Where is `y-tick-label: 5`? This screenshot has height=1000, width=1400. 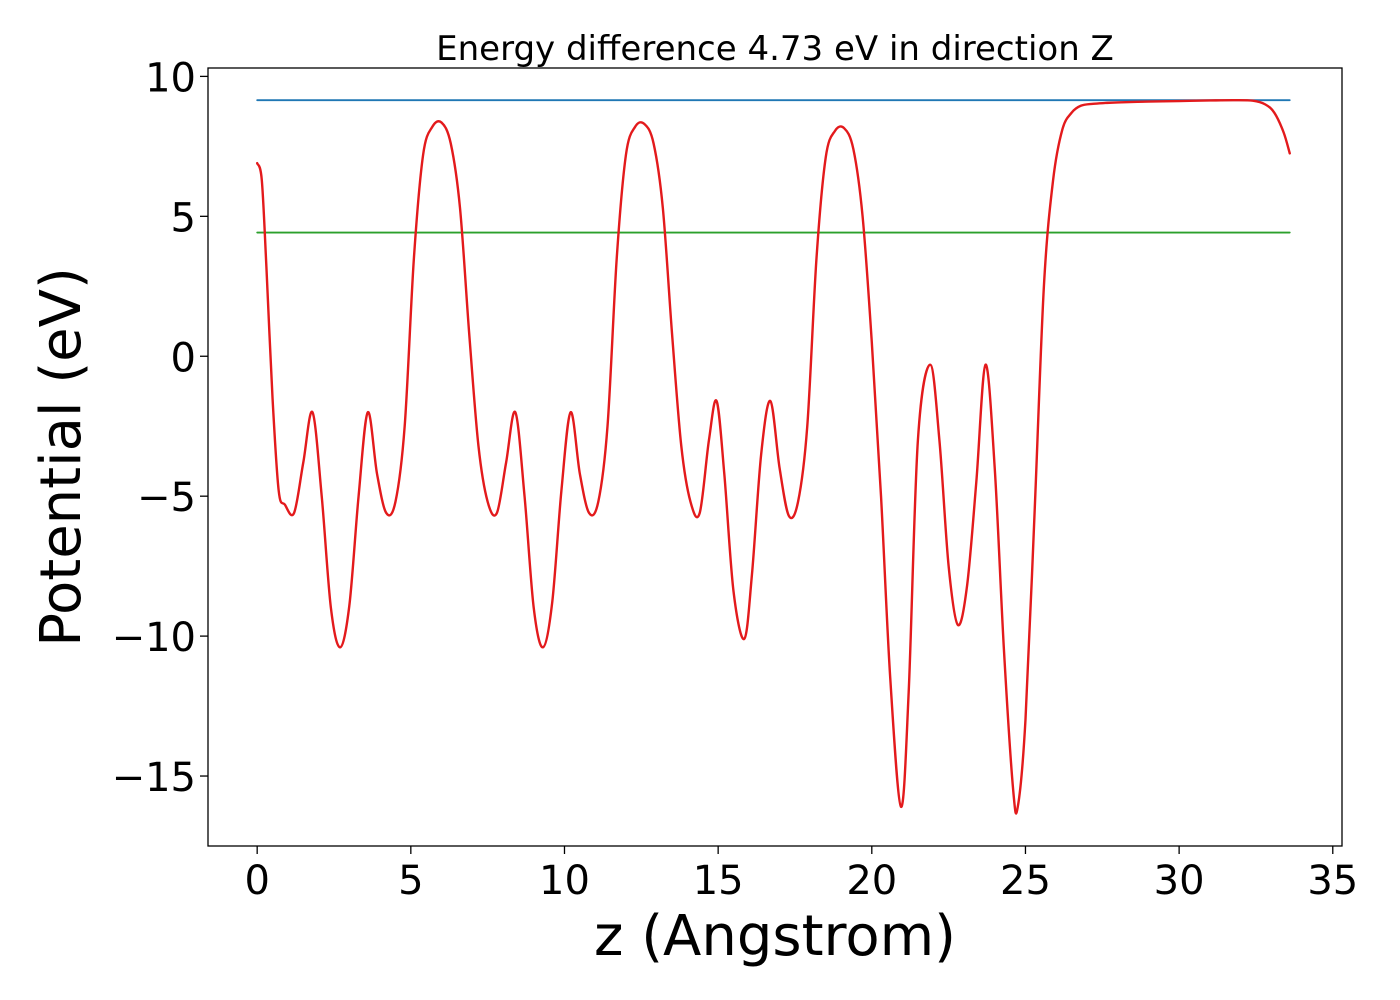 y-tick-label: 5 is located at coordinates (183, 218).